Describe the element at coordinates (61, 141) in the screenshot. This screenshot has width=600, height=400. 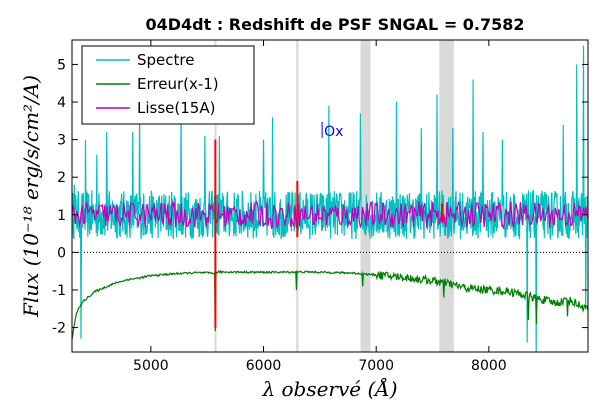
I see `y-tick-label: 3` at that location.